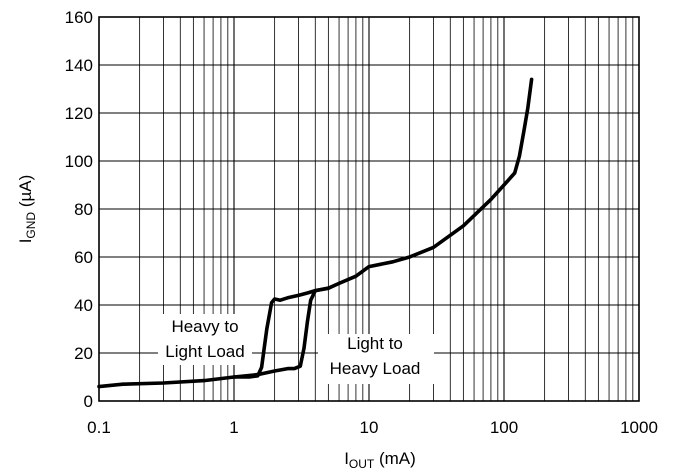  What do you see at coordinates (79, 17) in the screenshot?
I see `y-tick-label: 160` at bounding box center [79, 17].